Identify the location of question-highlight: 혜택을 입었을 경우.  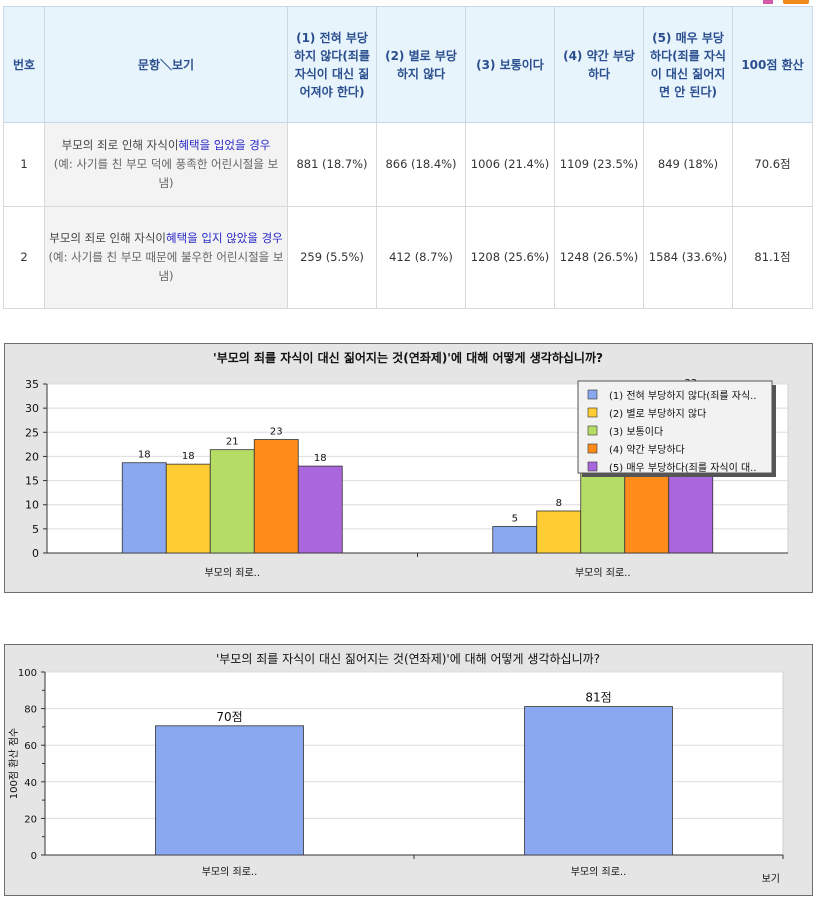
(224, 145).